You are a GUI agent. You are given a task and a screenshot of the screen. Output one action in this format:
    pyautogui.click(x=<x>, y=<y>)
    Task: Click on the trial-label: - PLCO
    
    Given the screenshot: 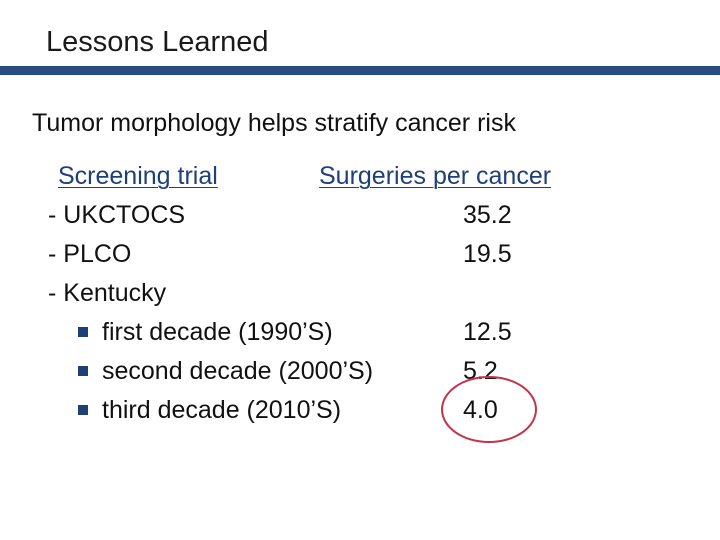 What is the action you would take?
    pyautogui.click(x=90, y=254)
    